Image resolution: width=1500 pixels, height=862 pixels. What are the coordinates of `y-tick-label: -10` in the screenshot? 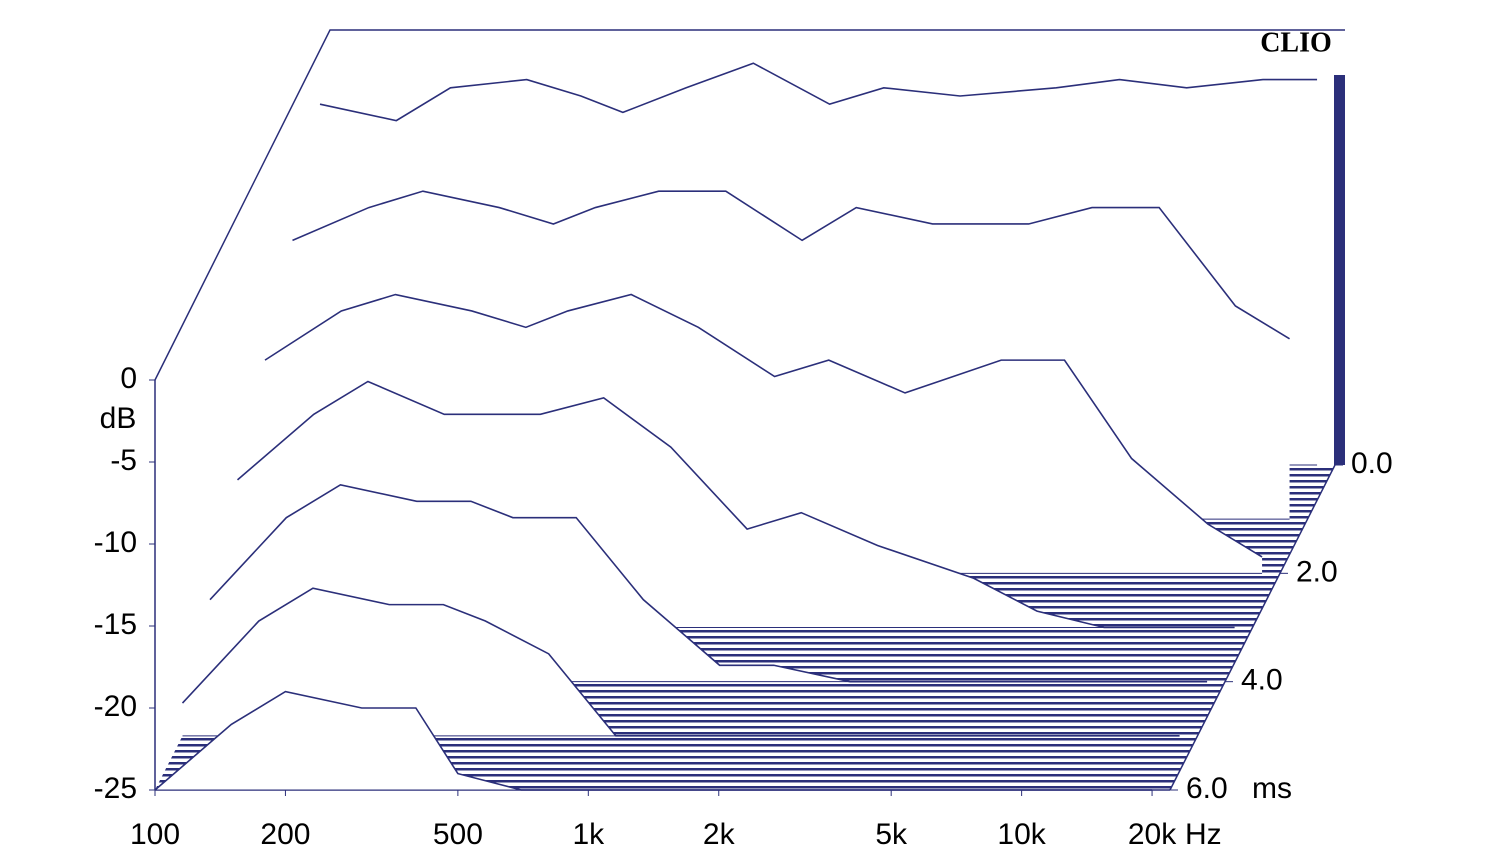 It's located at (115, 542).